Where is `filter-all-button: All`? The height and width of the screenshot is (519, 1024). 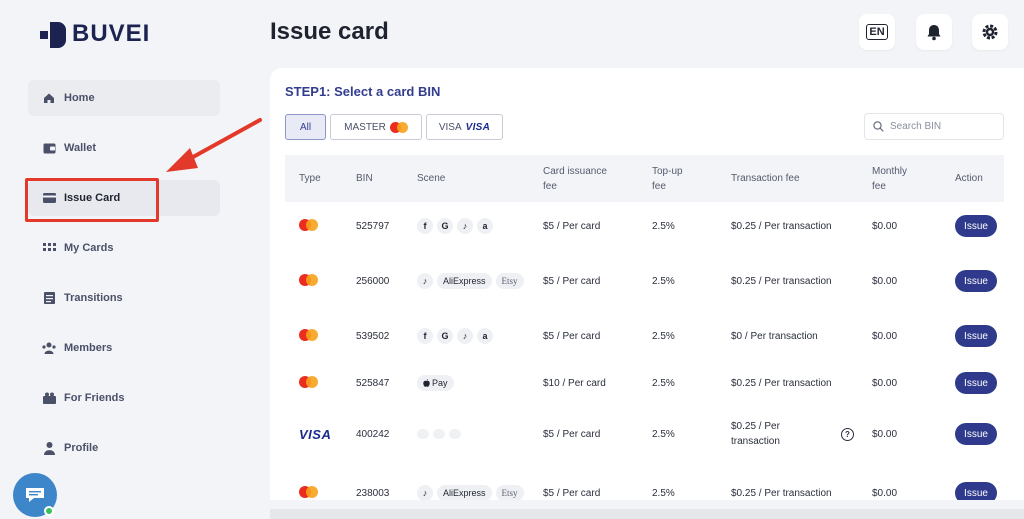 filter-all-button: All is located at coordinates (305, 127).